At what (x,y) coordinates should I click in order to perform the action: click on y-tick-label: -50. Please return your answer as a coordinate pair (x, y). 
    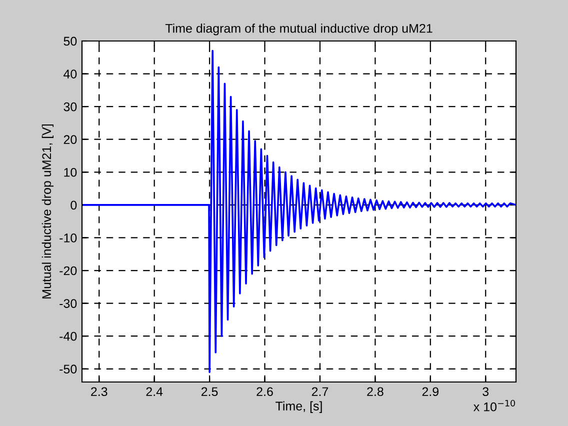
    Looking at the image, I should click on (68, 369).